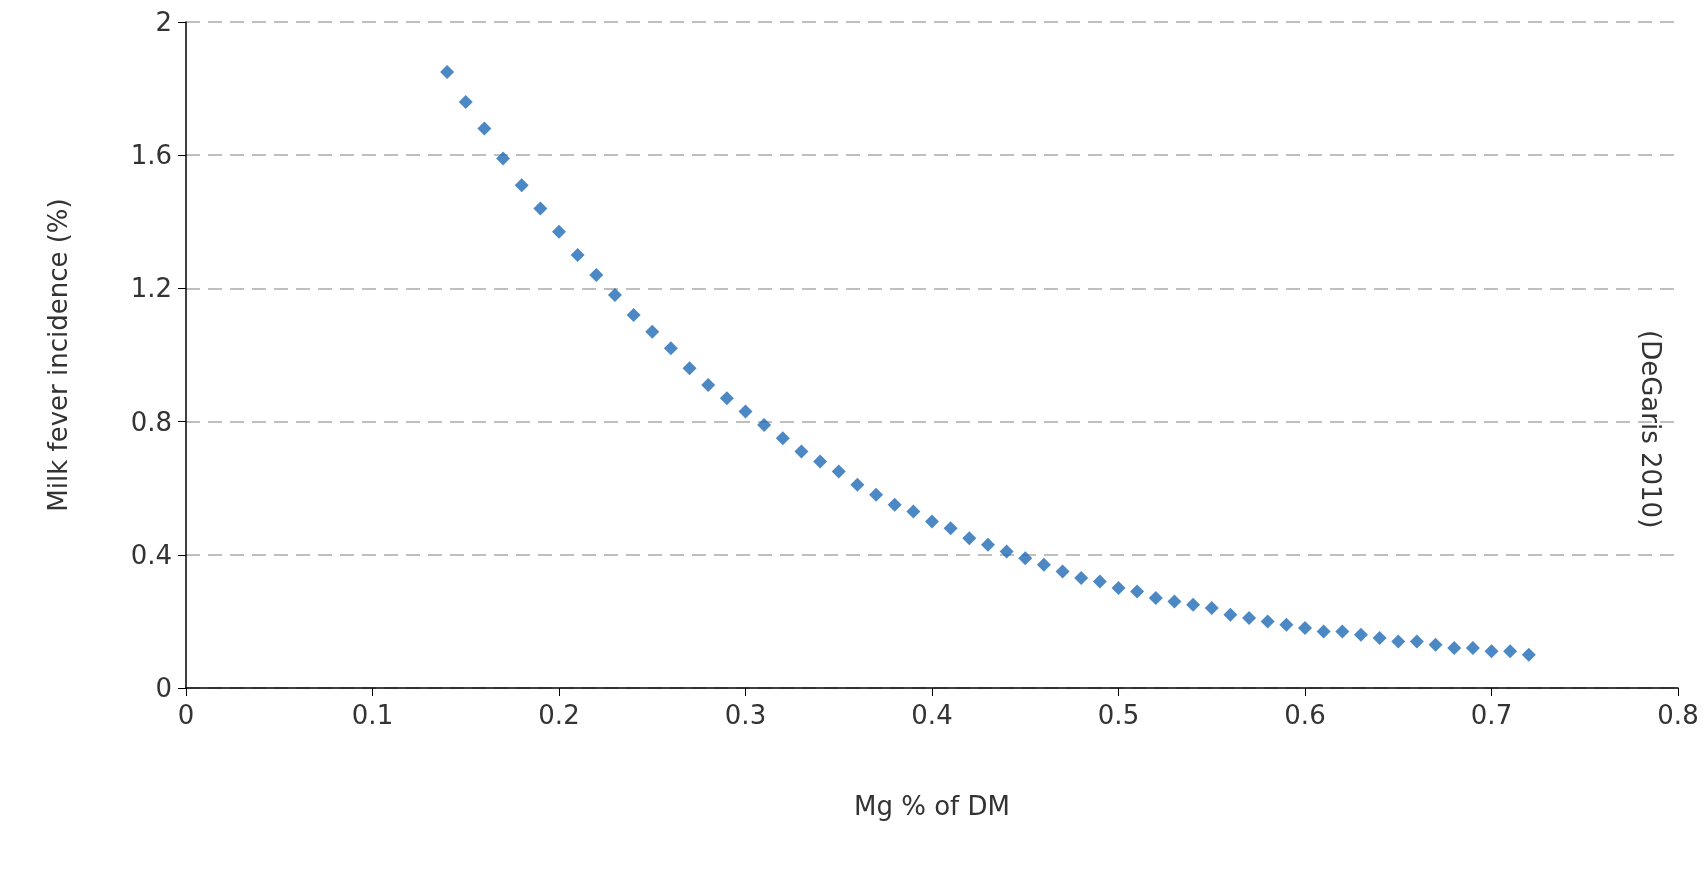 This screenshot has width=1706, height=875. I want to click on x-tick-label: 0, so click(186, 715).